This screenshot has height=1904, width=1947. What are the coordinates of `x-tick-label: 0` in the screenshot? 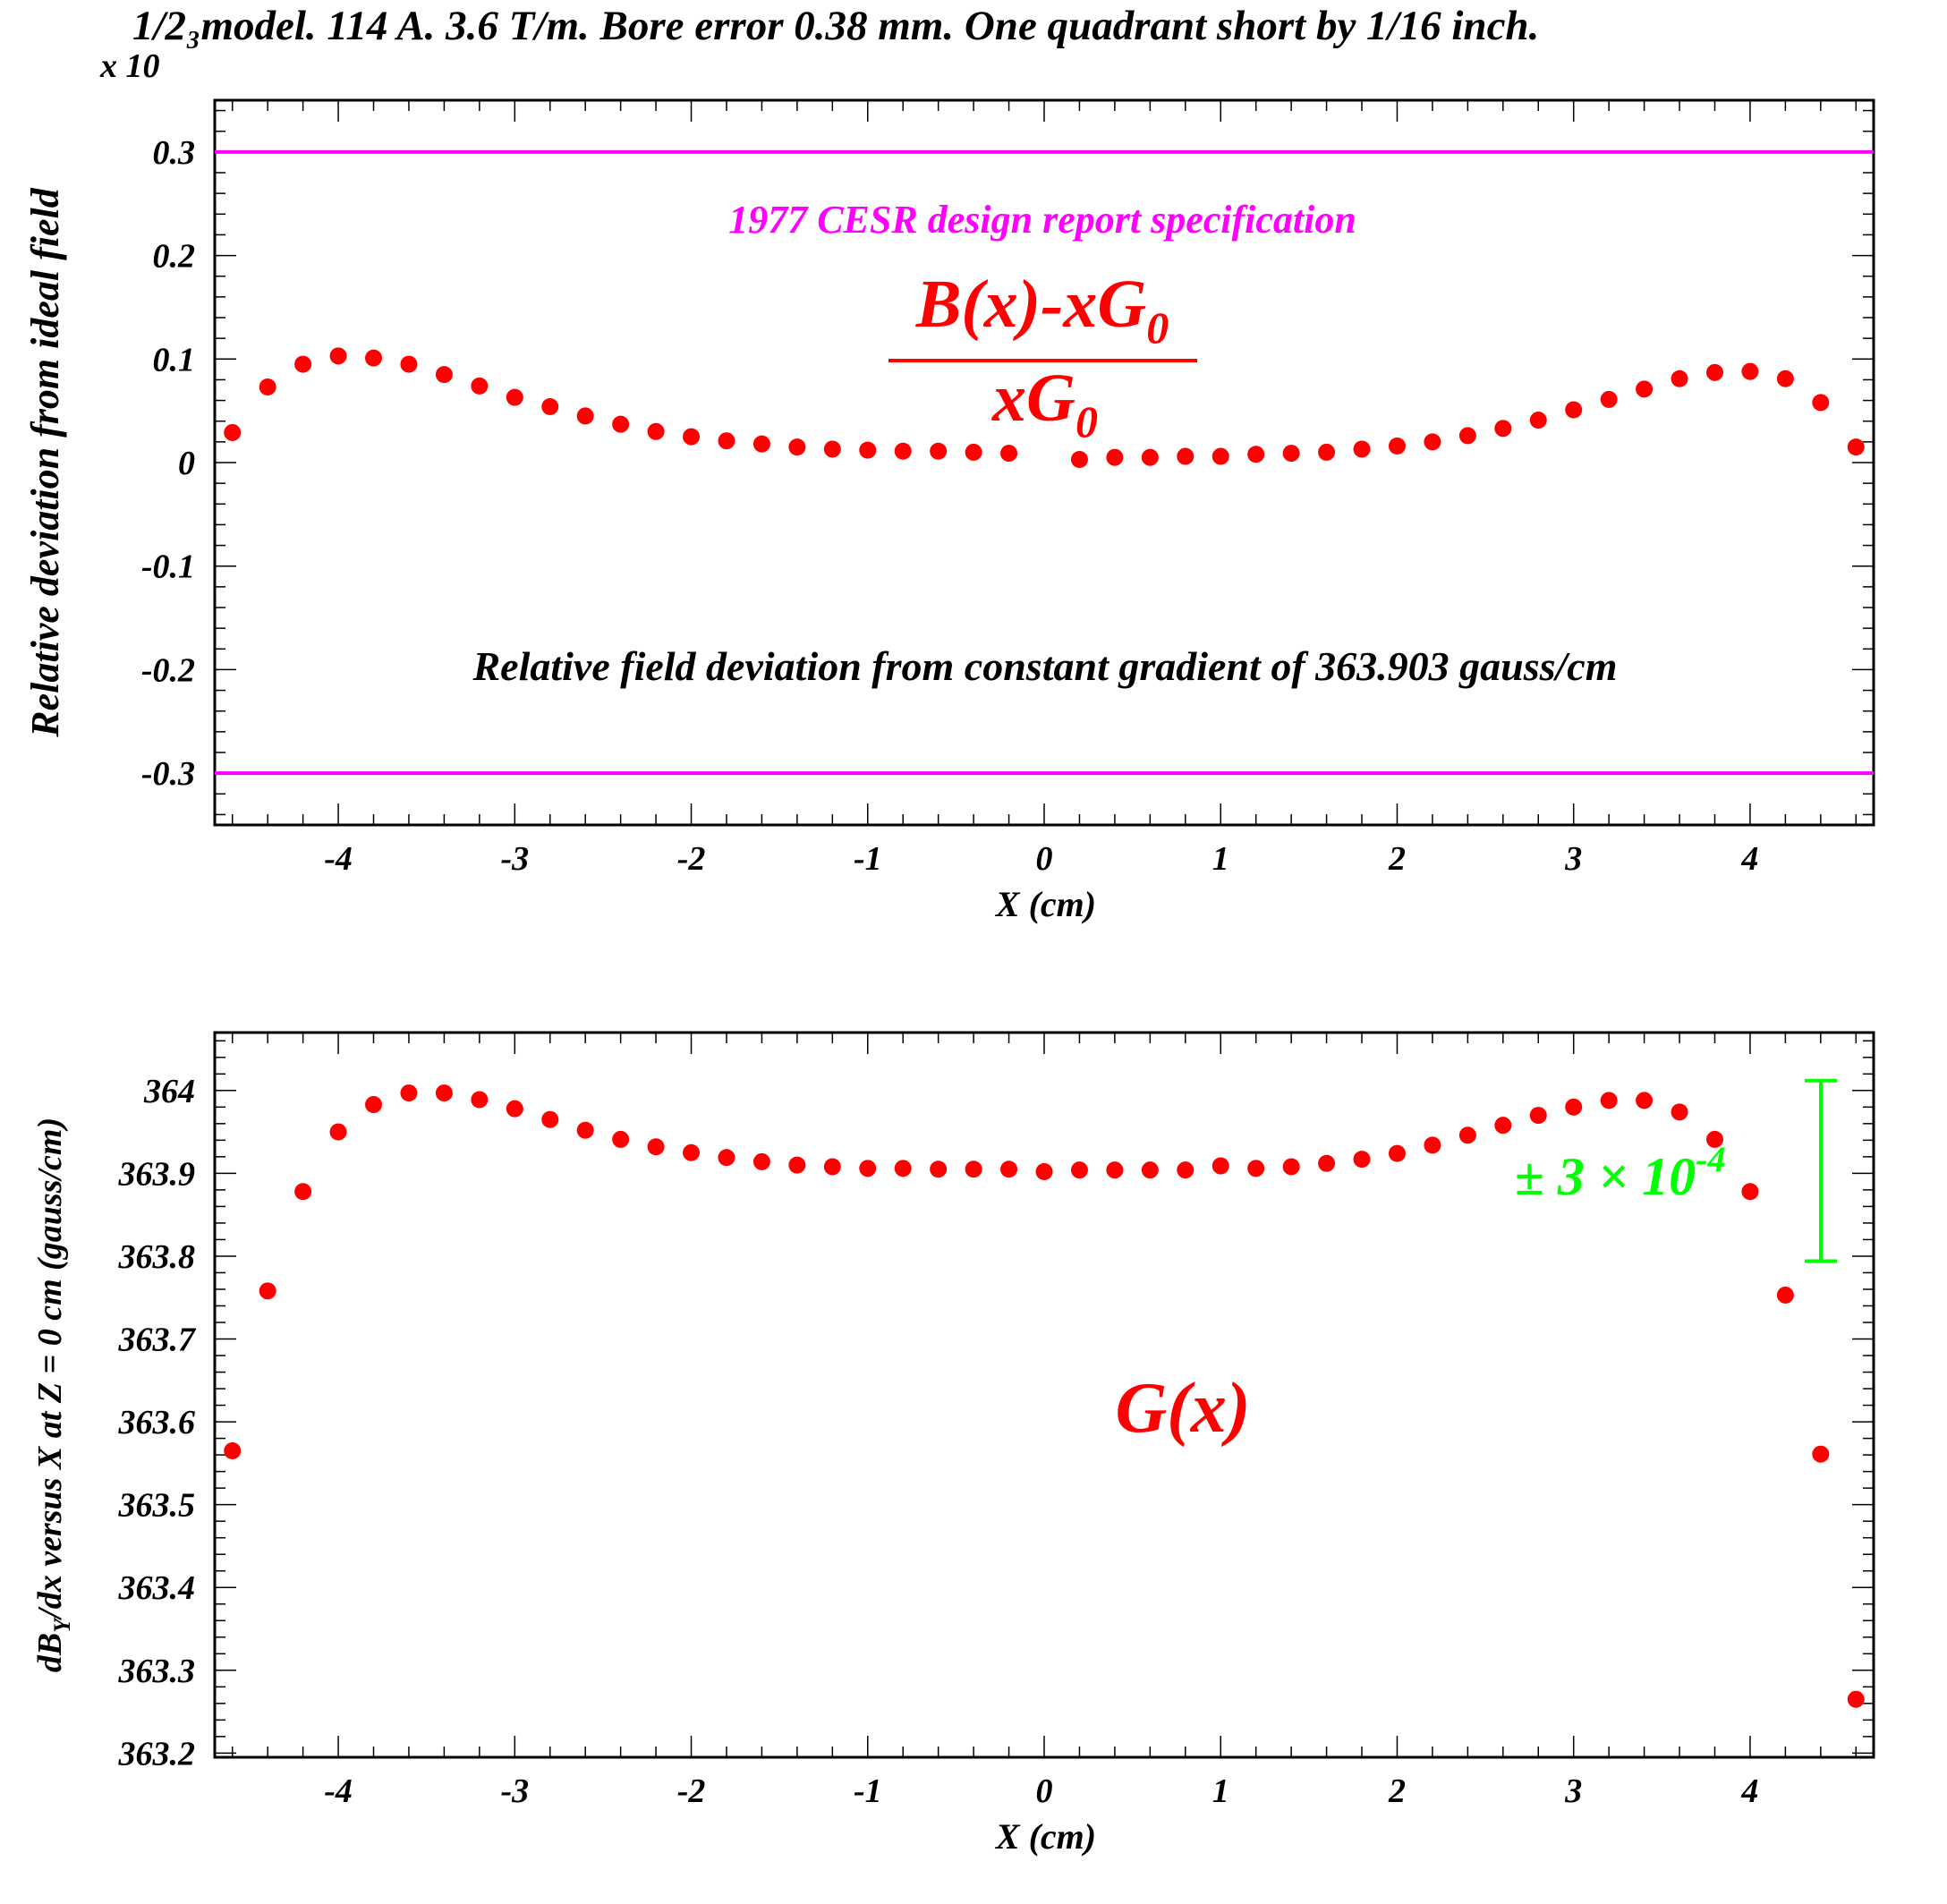 It's located at (1044, 859).